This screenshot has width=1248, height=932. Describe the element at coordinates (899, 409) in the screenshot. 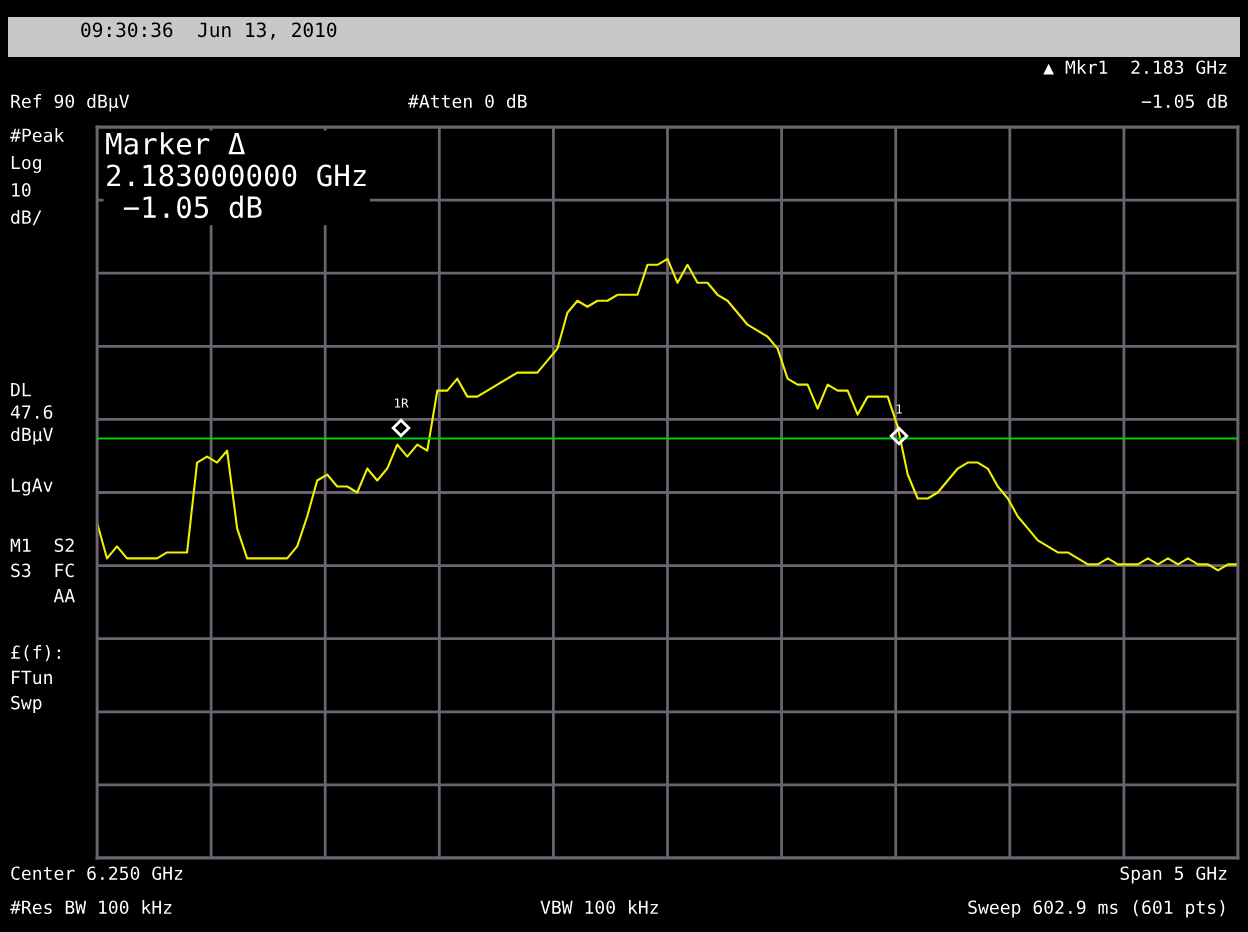

I see `annotation: 1` at that location.